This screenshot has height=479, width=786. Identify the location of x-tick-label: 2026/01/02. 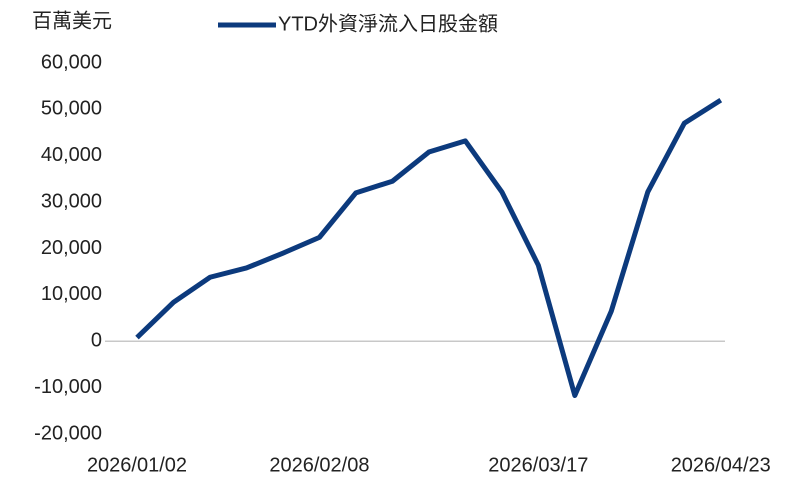
(137, 465).